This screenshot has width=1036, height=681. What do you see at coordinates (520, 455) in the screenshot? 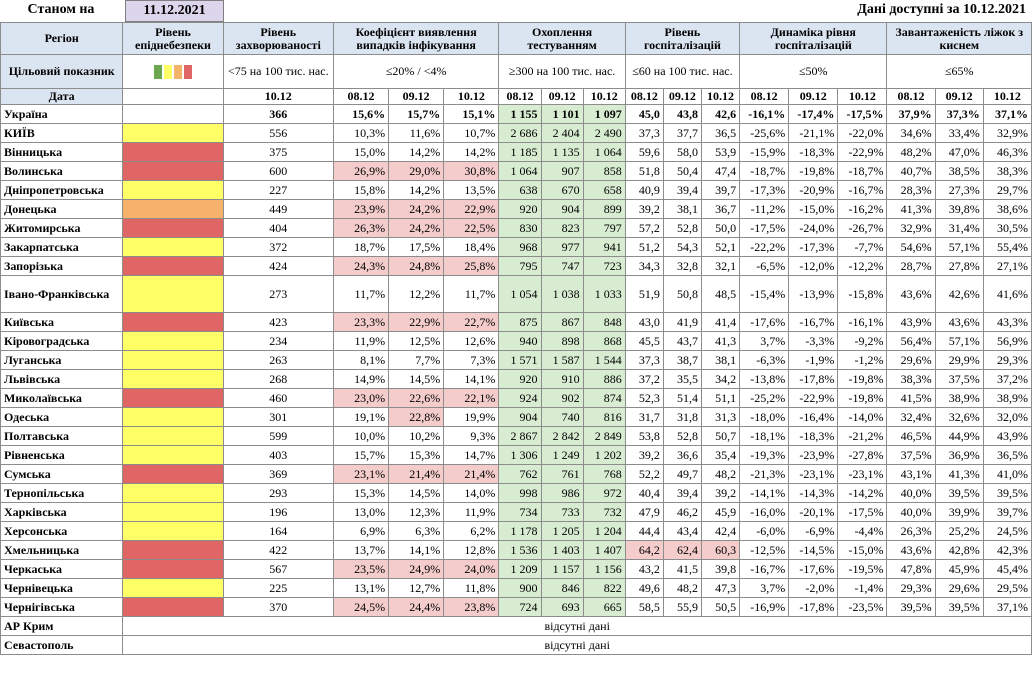
I see `cell: 1 306` at bounding box center [520, 455].